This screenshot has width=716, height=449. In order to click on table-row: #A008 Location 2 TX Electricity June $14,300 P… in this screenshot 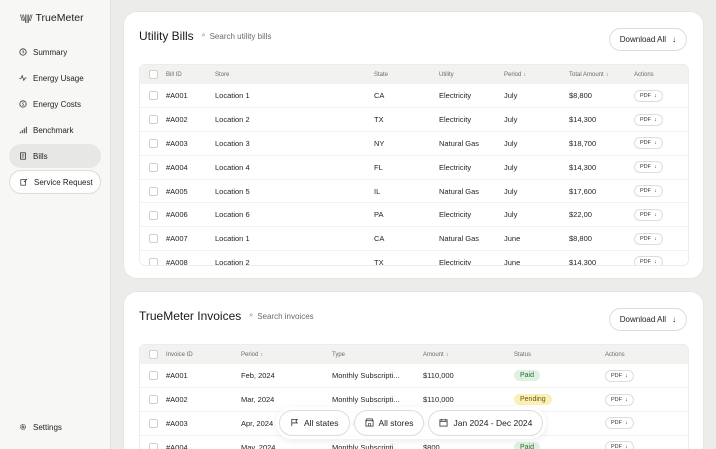, I will do `click(414, 257)`.